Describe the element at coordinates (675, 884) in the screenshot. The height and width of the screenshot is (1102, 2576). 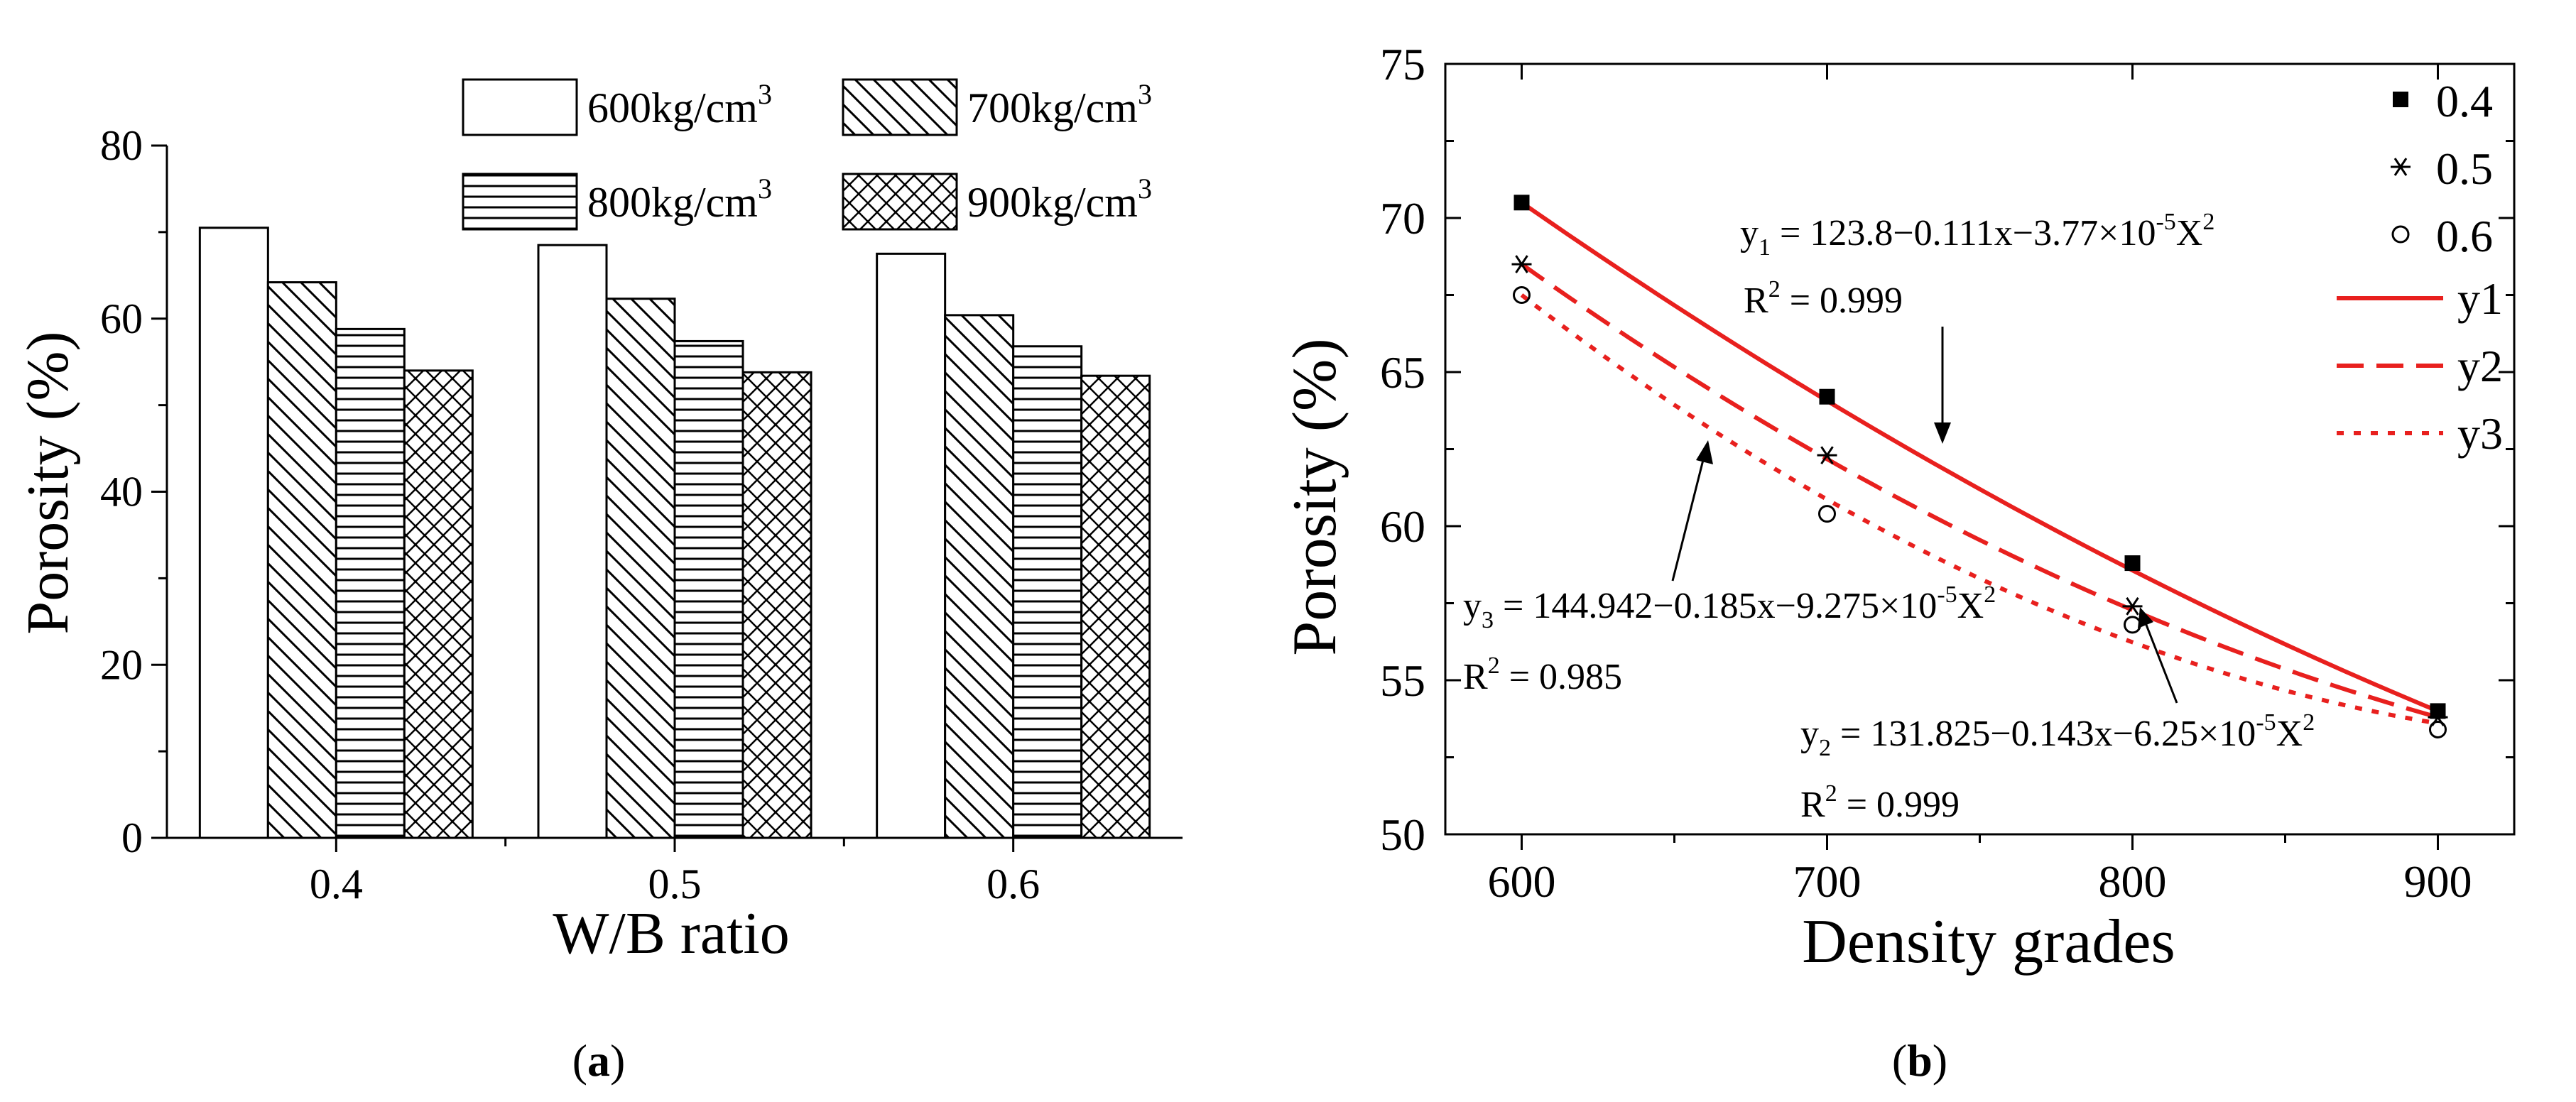
I see `x-tick-label: 0.5` at that location.